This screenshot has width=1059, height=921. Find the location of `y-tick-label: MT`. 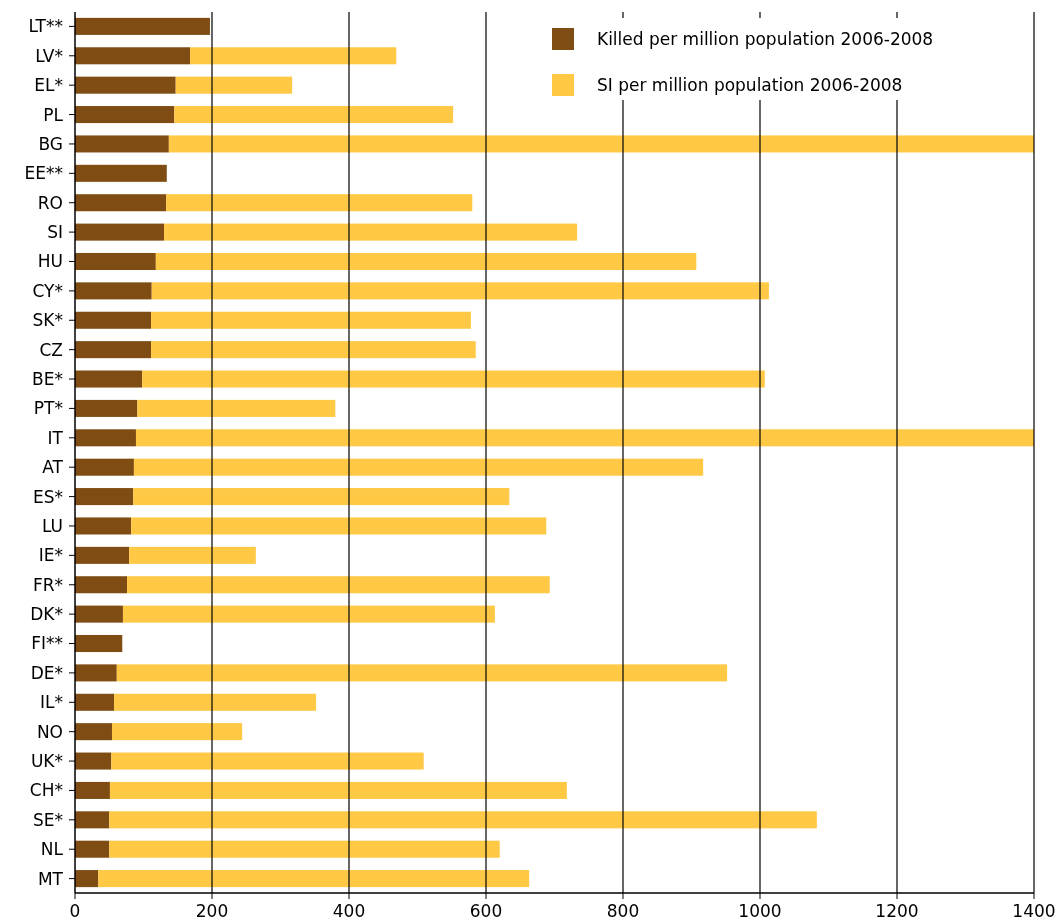

y-tick-label: MT is located at coordinates (50, 878).